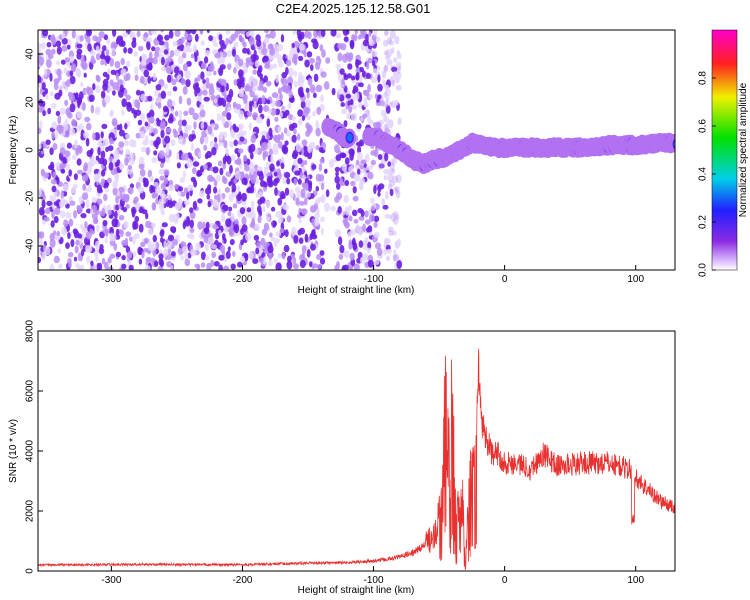 This screenshot has width=750, height=600. What do you see at coordinates (703, 78) in the screenshot?
I see `colorbar-tick-label: 0.8` at bounding box center [703, 78].